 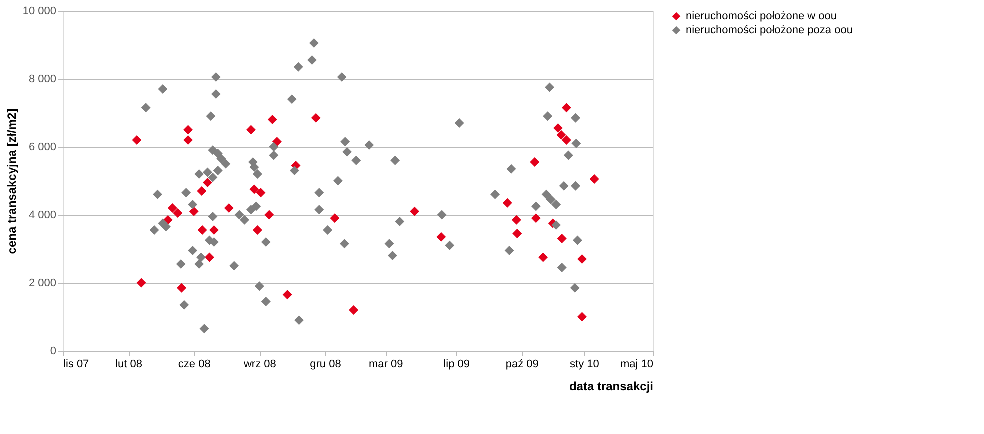 What do you see at coordinates (259, 364) in the screenshot?
I see `x-tick-label: wrz 08` at bounding box center [259, 364].